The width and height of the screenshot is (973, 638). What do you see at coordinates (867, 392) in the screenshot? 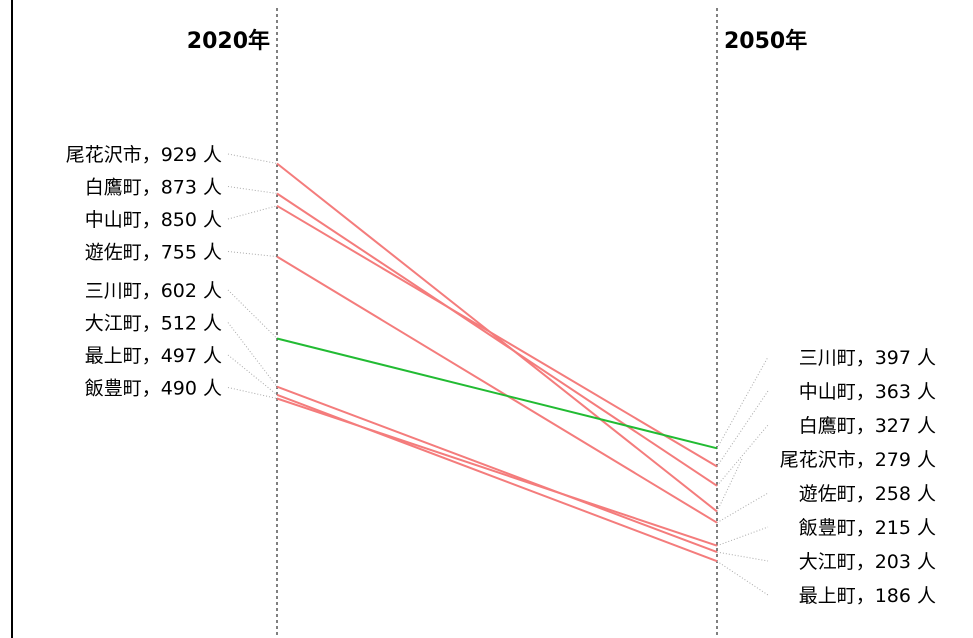
I see `right-label-1: 中山町，363 人` at bounding box center [867, 392].